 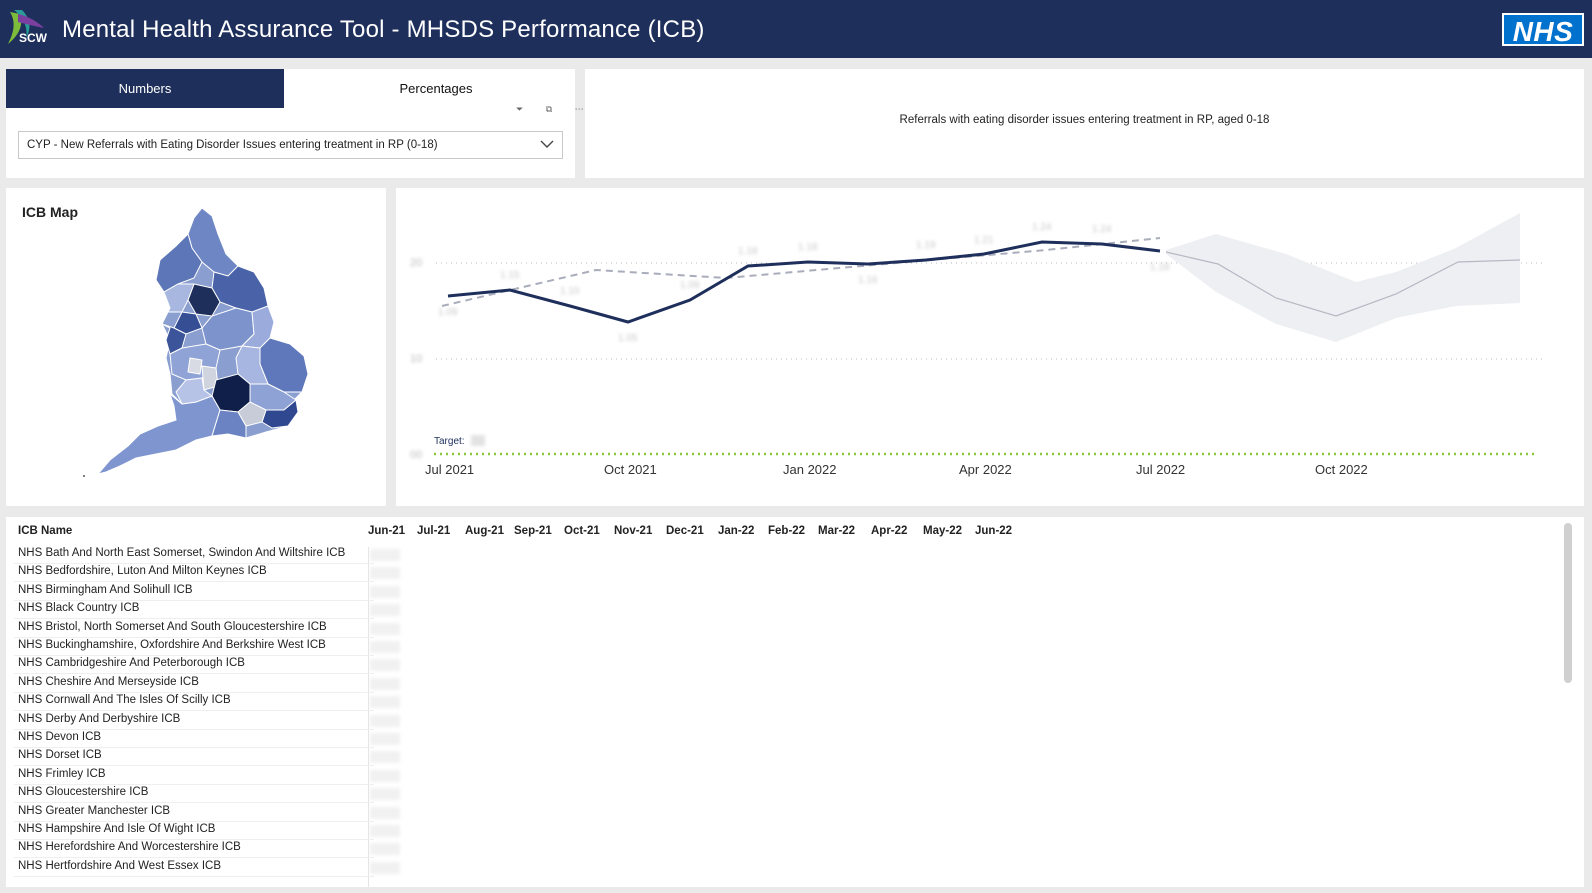 I want to click on column-header-icb-name: ICB Name, so click(x=45, y=531).